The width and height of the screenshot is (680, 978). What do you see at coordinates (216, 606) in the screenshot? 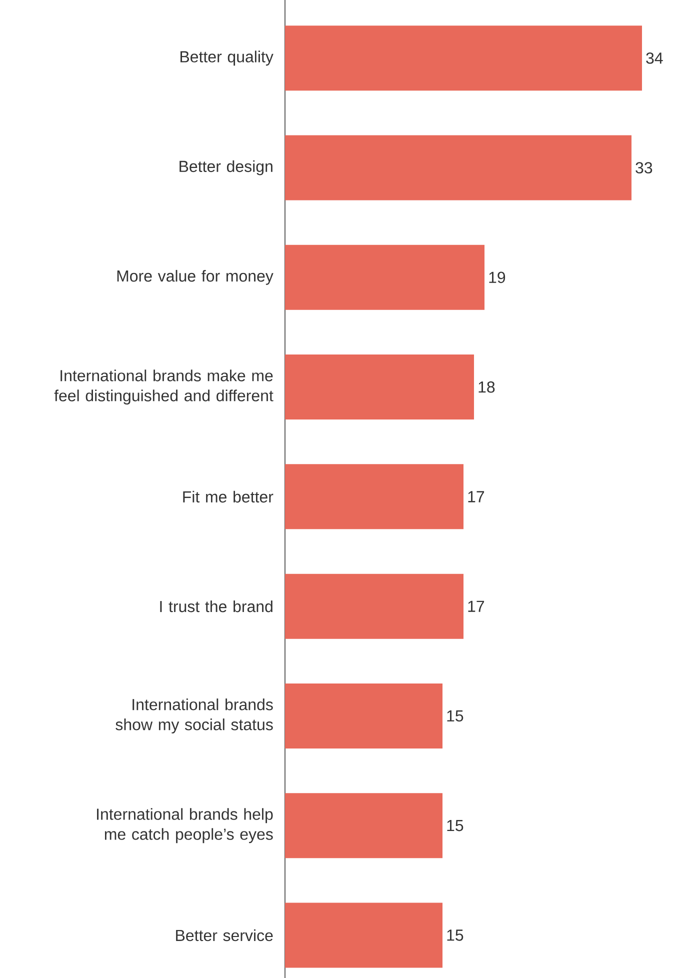
I see `y-tick-label: I trust the brand` at bounding box center [216, 606].